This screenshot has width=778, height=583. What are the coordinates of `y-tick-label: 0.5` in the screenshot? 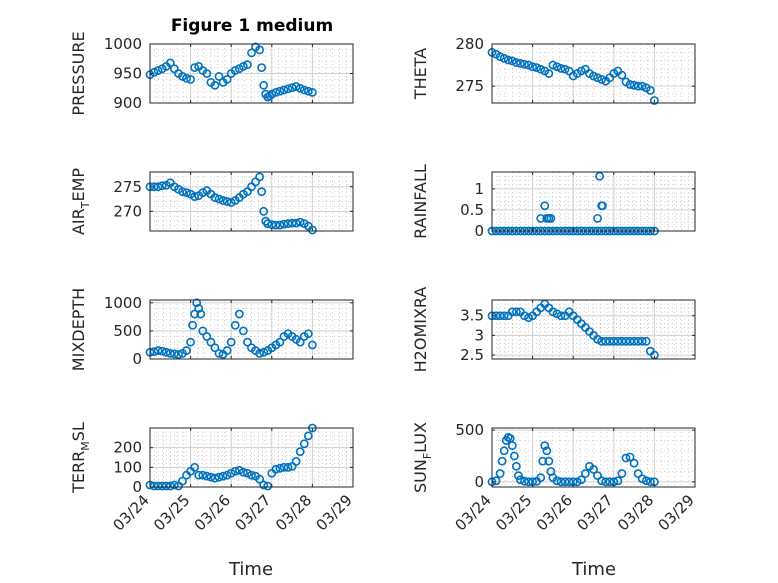 It's located at (472, 210).